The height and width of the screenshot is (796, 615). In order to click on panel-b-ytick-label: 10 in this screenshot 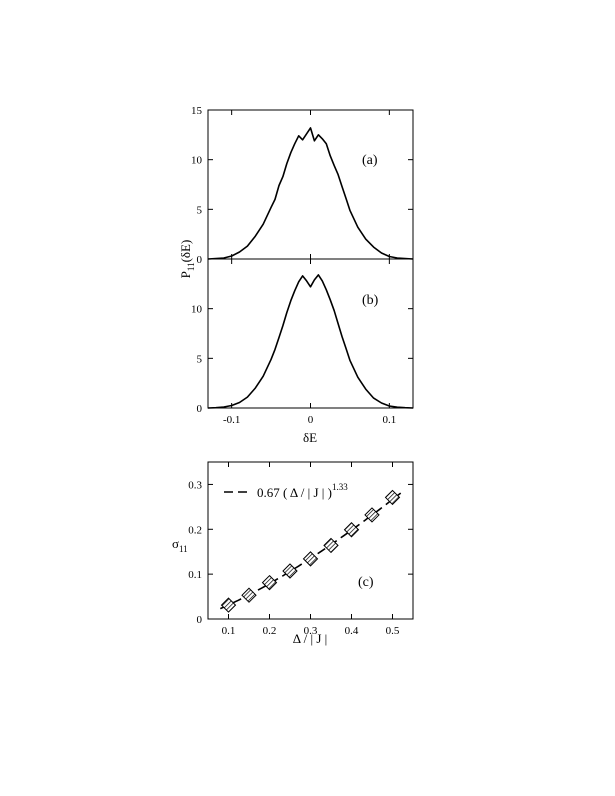, I will do `click(197, 310)`.